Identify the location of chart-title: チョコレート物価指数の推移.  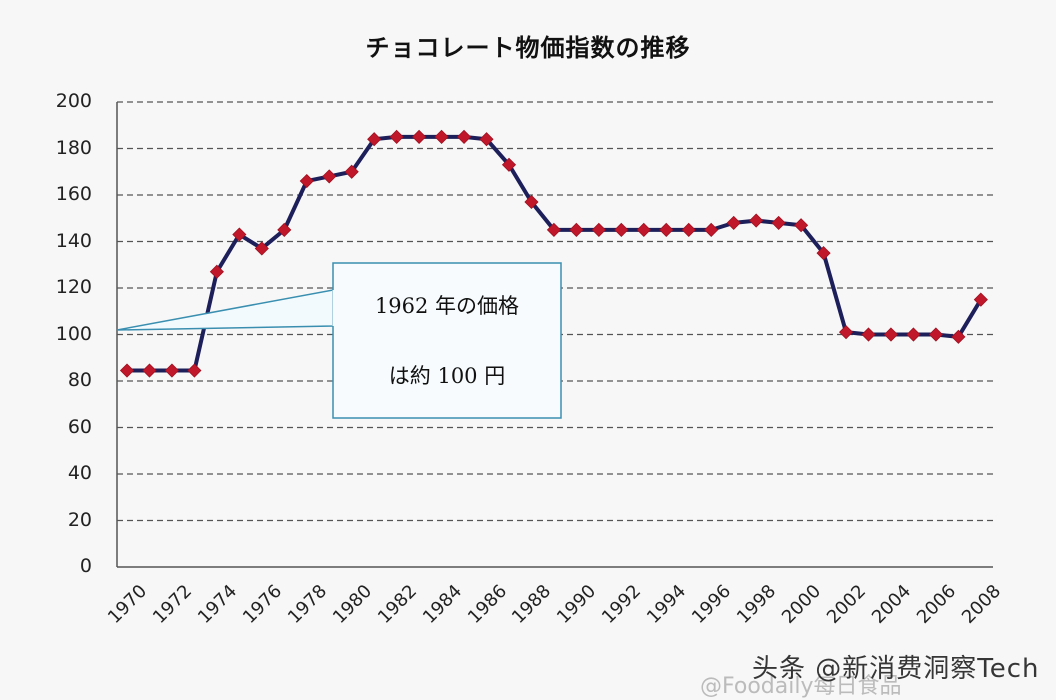
(528, 48).